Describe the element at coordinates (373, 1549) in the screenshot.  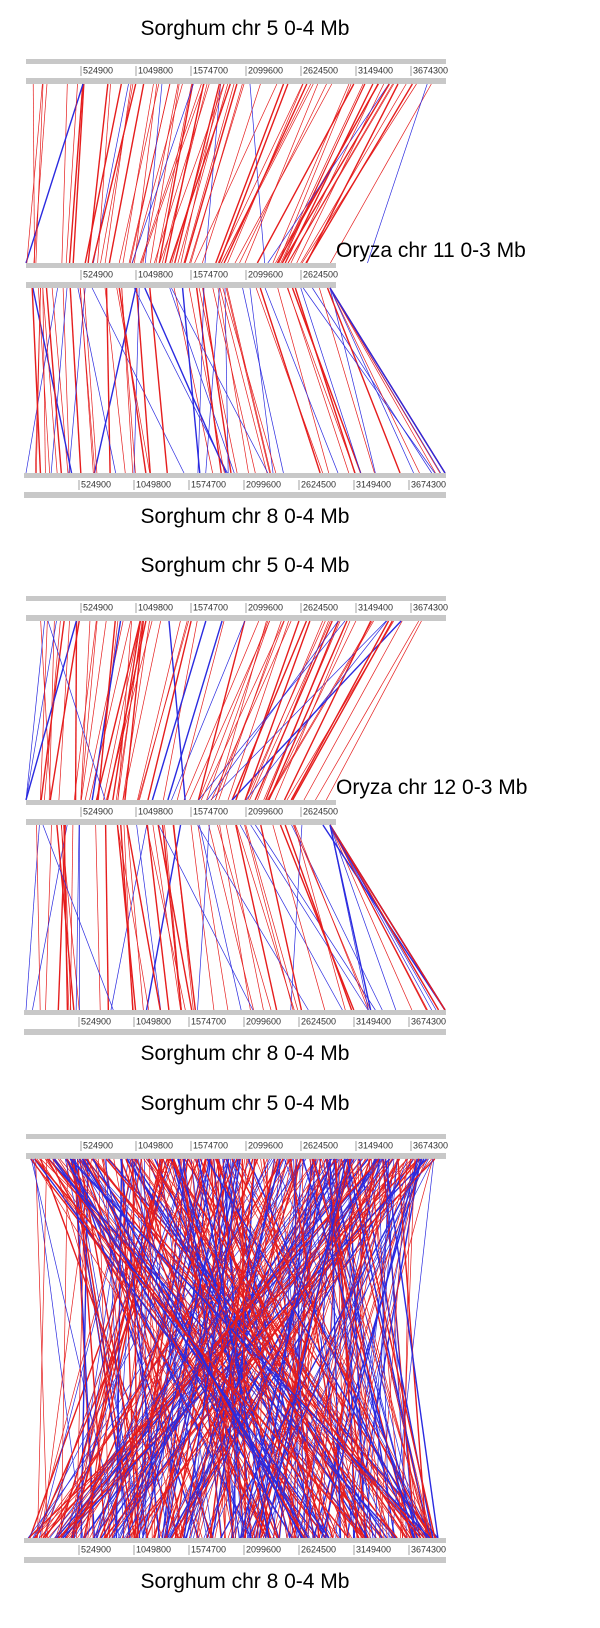
I see `tick-label: 3149400` at that location.